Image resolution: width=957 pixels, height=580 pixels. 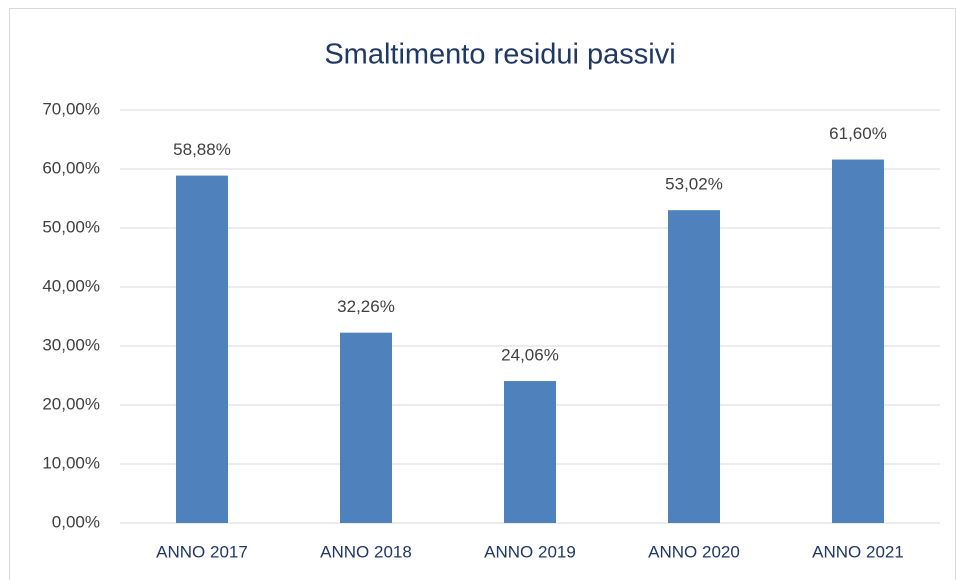 I want to click on y-tick-label: 20,00%, so click(x=71, y=403).